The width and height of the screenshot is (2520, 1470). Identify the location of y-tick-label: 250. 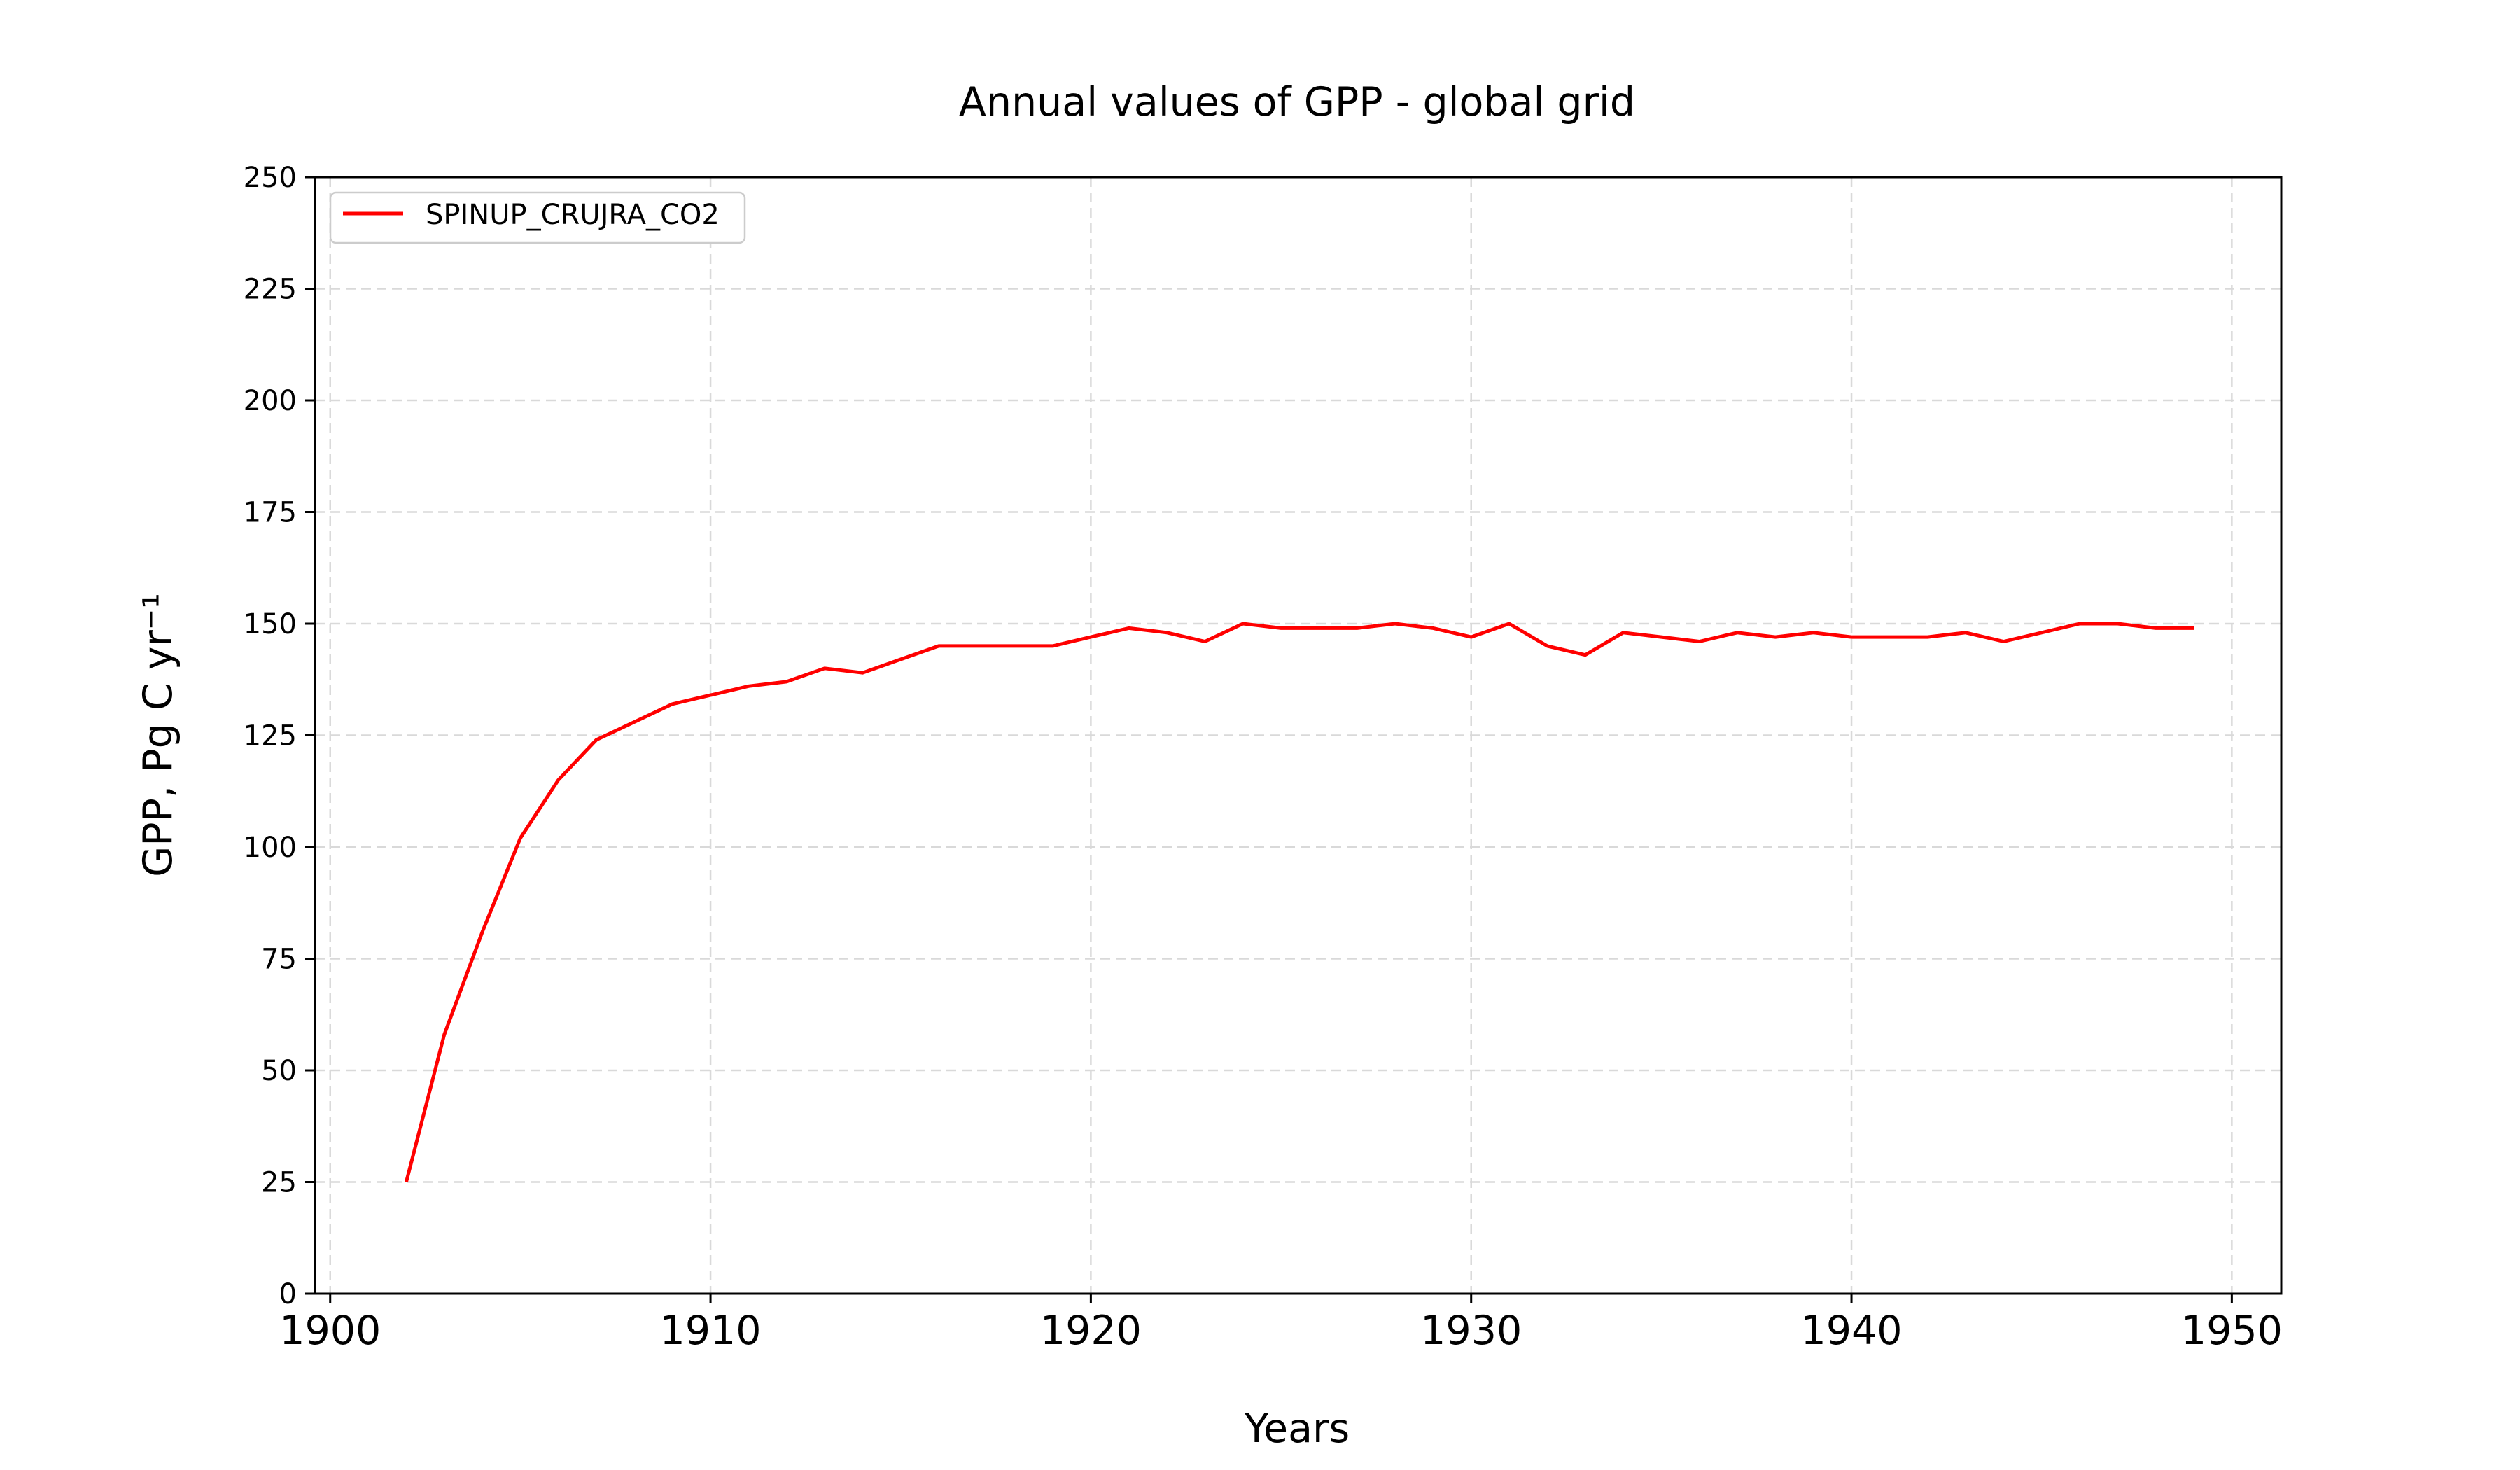
(270, 178).